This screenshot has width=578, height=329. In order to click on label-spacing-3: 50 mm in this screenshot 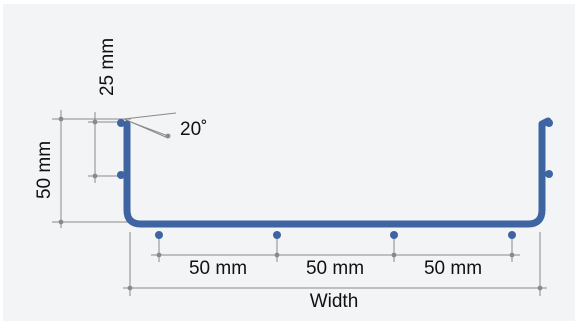, I will do `click(453, 268)`.